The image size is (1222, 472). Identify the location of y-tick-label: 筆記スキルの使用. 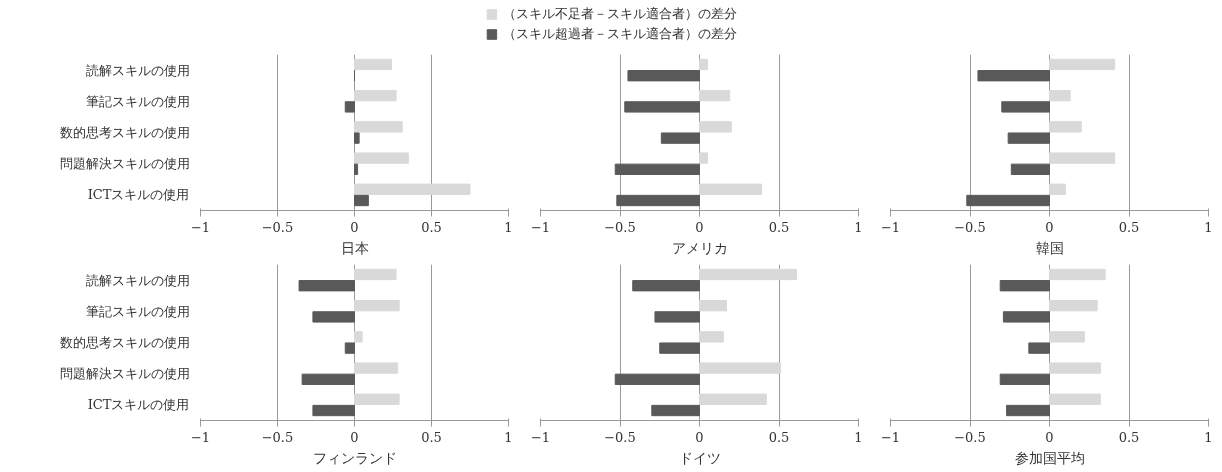
(137, 101).